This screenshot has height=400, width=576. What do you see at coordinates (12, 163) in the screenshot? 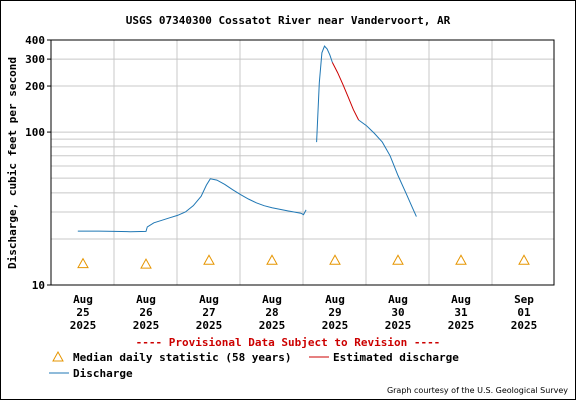
I see `y-axis-label: Discharge, cubic feet per second` at bounding box center [12, 163].